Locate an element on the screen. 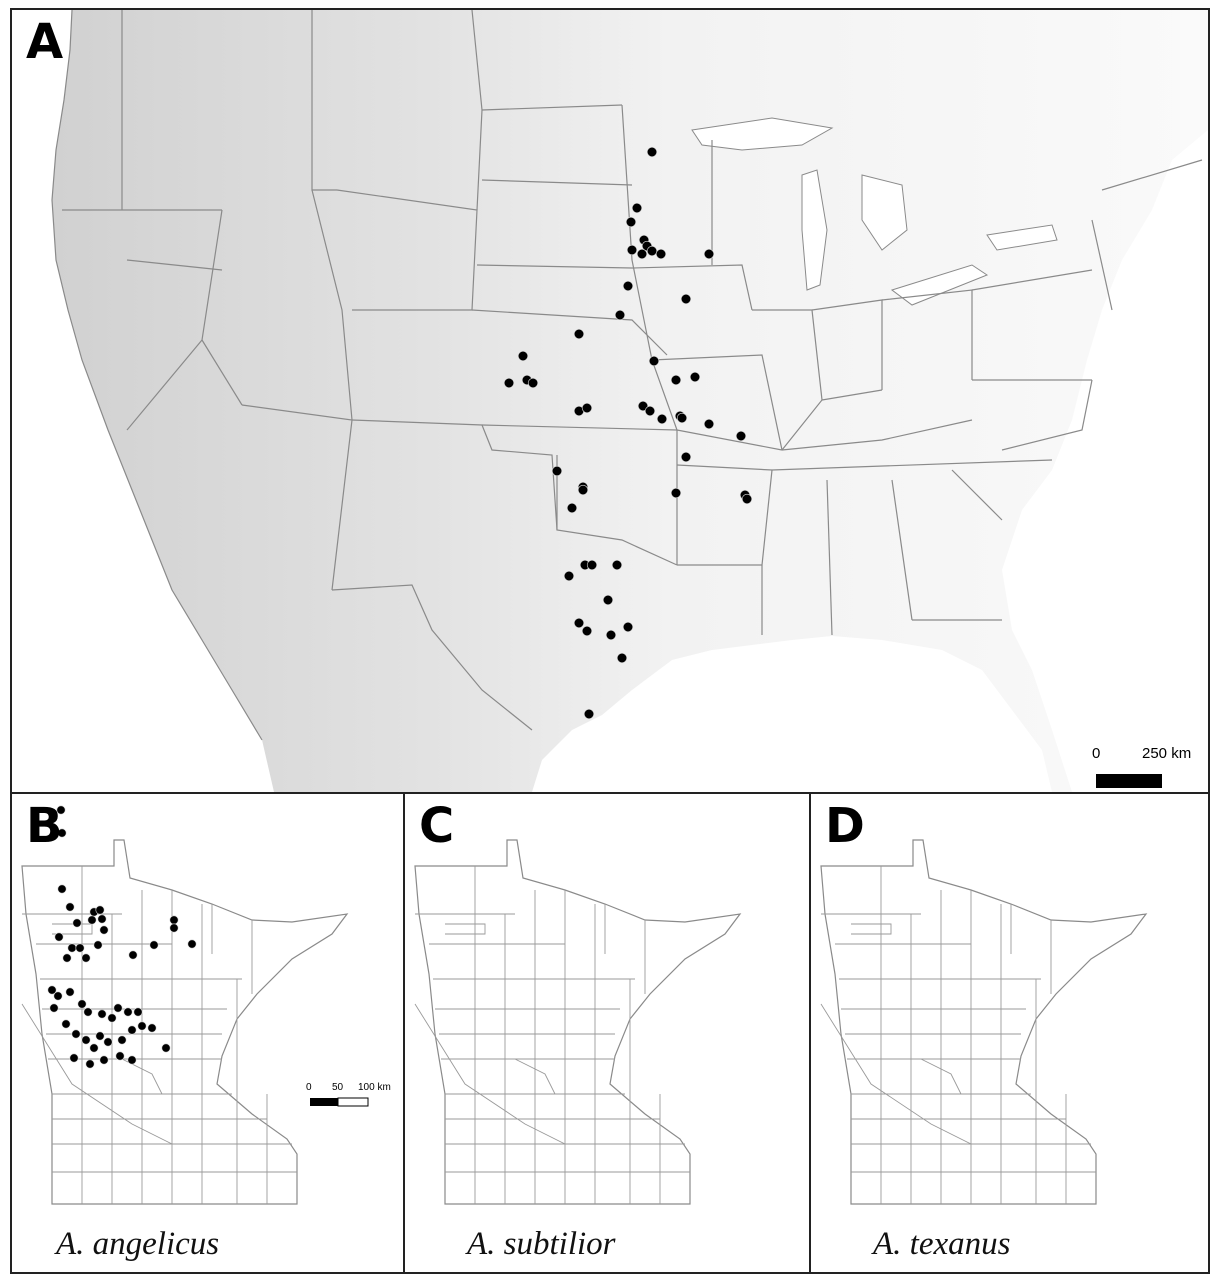 This screenshot has width=1214, height=1282. minnesota-map-c is located at coordinates (578, 1022).